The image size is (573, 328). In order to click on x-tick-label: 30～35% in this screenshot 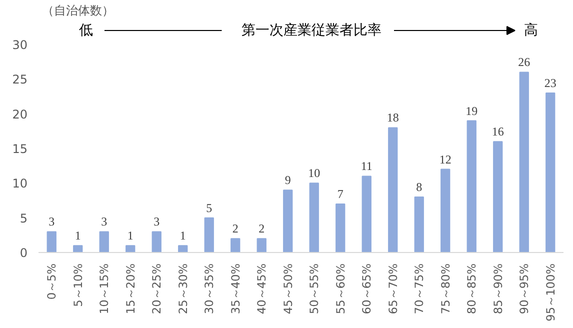, I will do `click(209, 288)`.